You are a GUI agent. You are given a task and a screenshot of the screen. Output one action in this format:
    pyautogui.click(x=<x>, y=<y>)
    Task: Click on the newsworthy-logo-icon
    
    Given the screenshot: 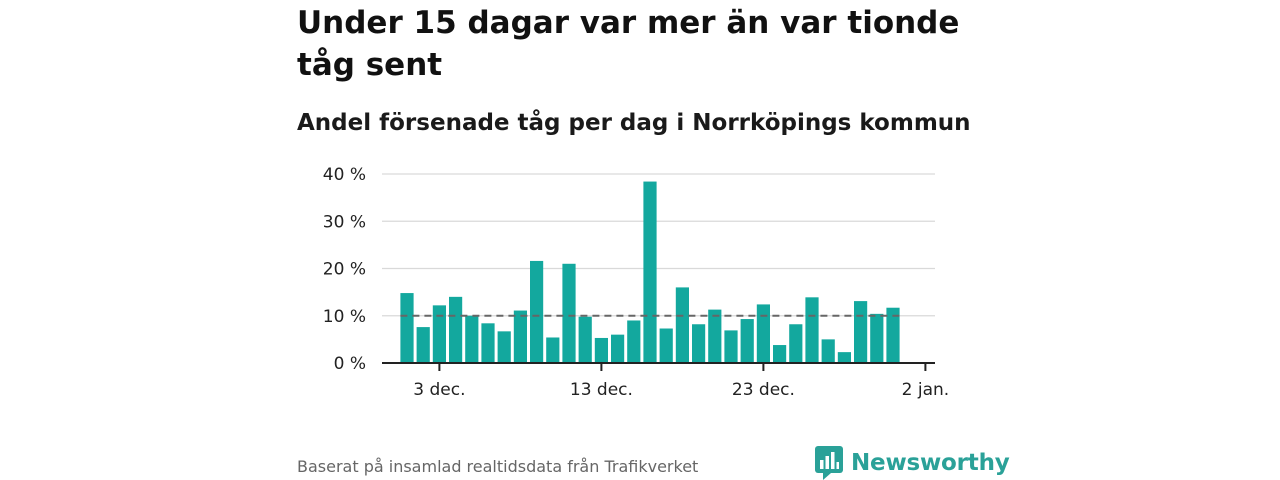 What is the action you would take?
    pyautogui.click(x=829, y=463)
    